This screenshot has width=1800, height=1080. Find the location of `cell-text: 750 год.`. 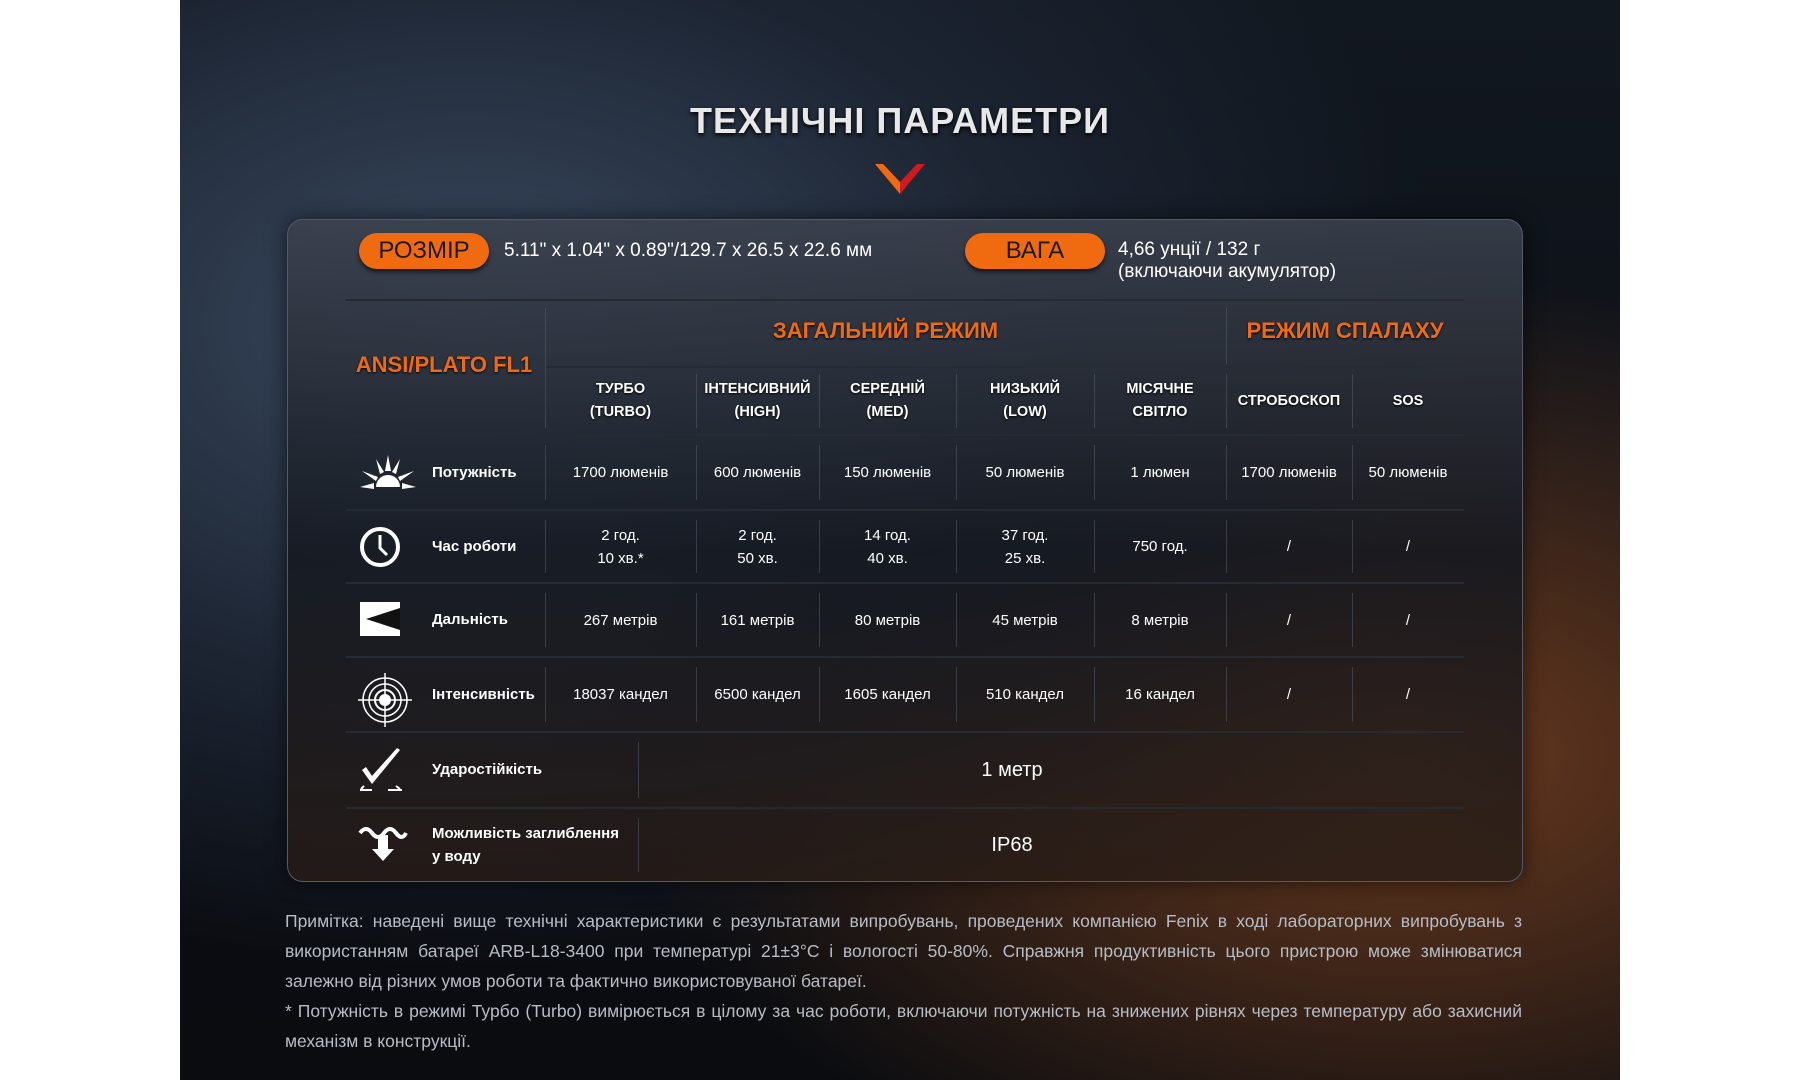

cell-text: 750 год. is located at coordinates (1160, 546).